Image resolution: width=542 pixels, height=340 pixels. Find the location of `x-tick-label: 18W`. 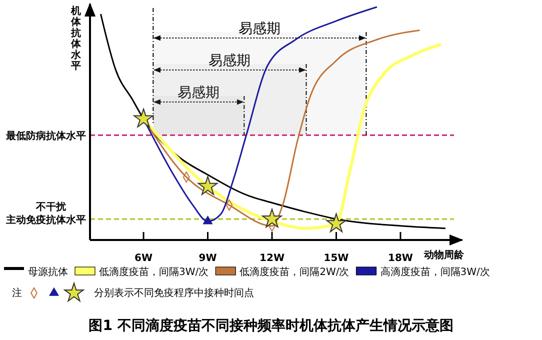

x-tick-label: 18W is located at coordinates (400, 258).